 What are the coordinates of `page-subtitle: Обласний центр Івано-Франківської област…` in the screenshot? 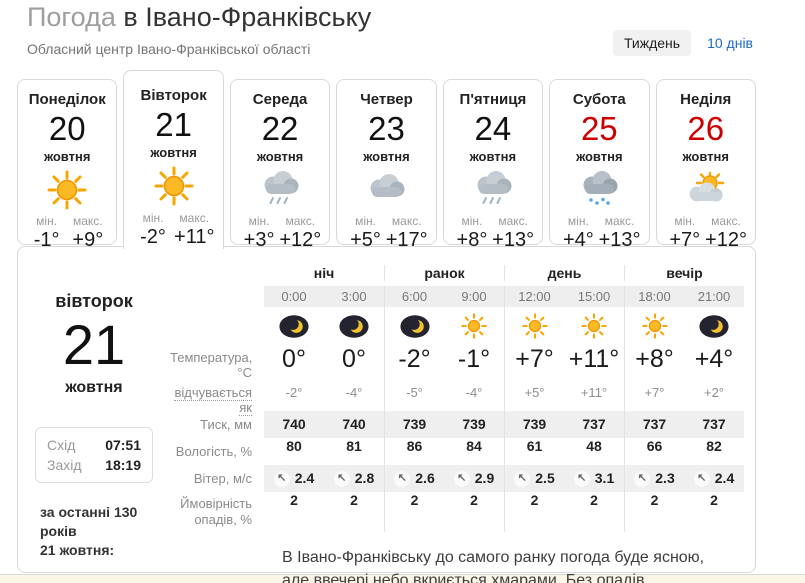 It's located at (169, 49).